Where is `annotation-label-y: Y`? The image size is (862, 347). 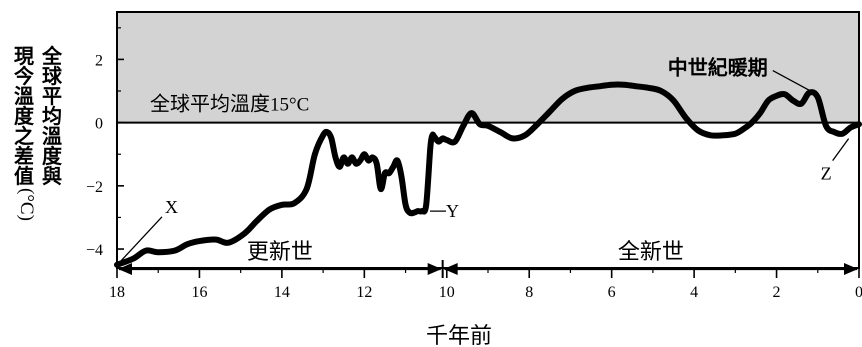
annotation-label-y: Y is located at coordinates (452, 211).